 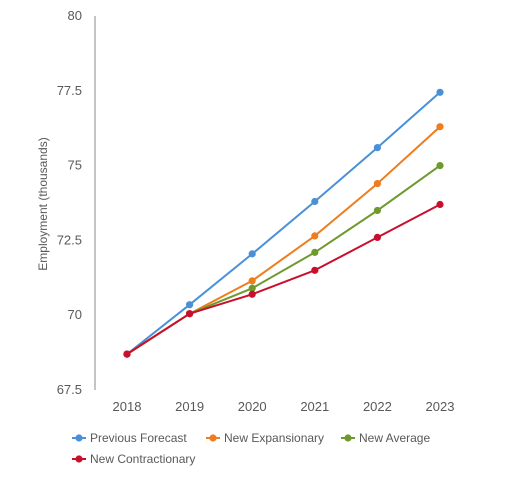 What do you see at coordinates (75, 314) in the screenshot?
I see `y-tick-label: 70` at bounding box center [75, 314].